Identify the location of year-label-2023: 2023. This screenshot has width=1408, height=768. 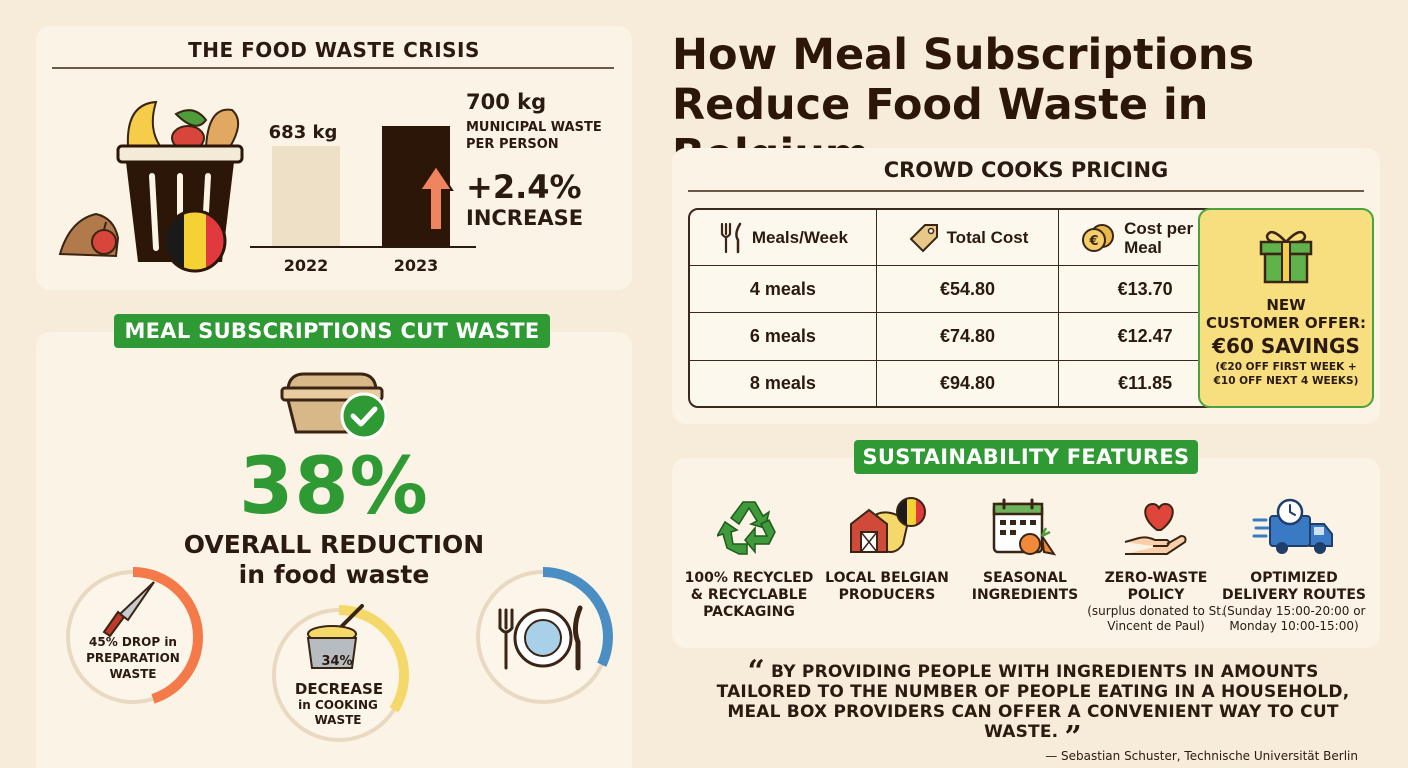
(416, 265).